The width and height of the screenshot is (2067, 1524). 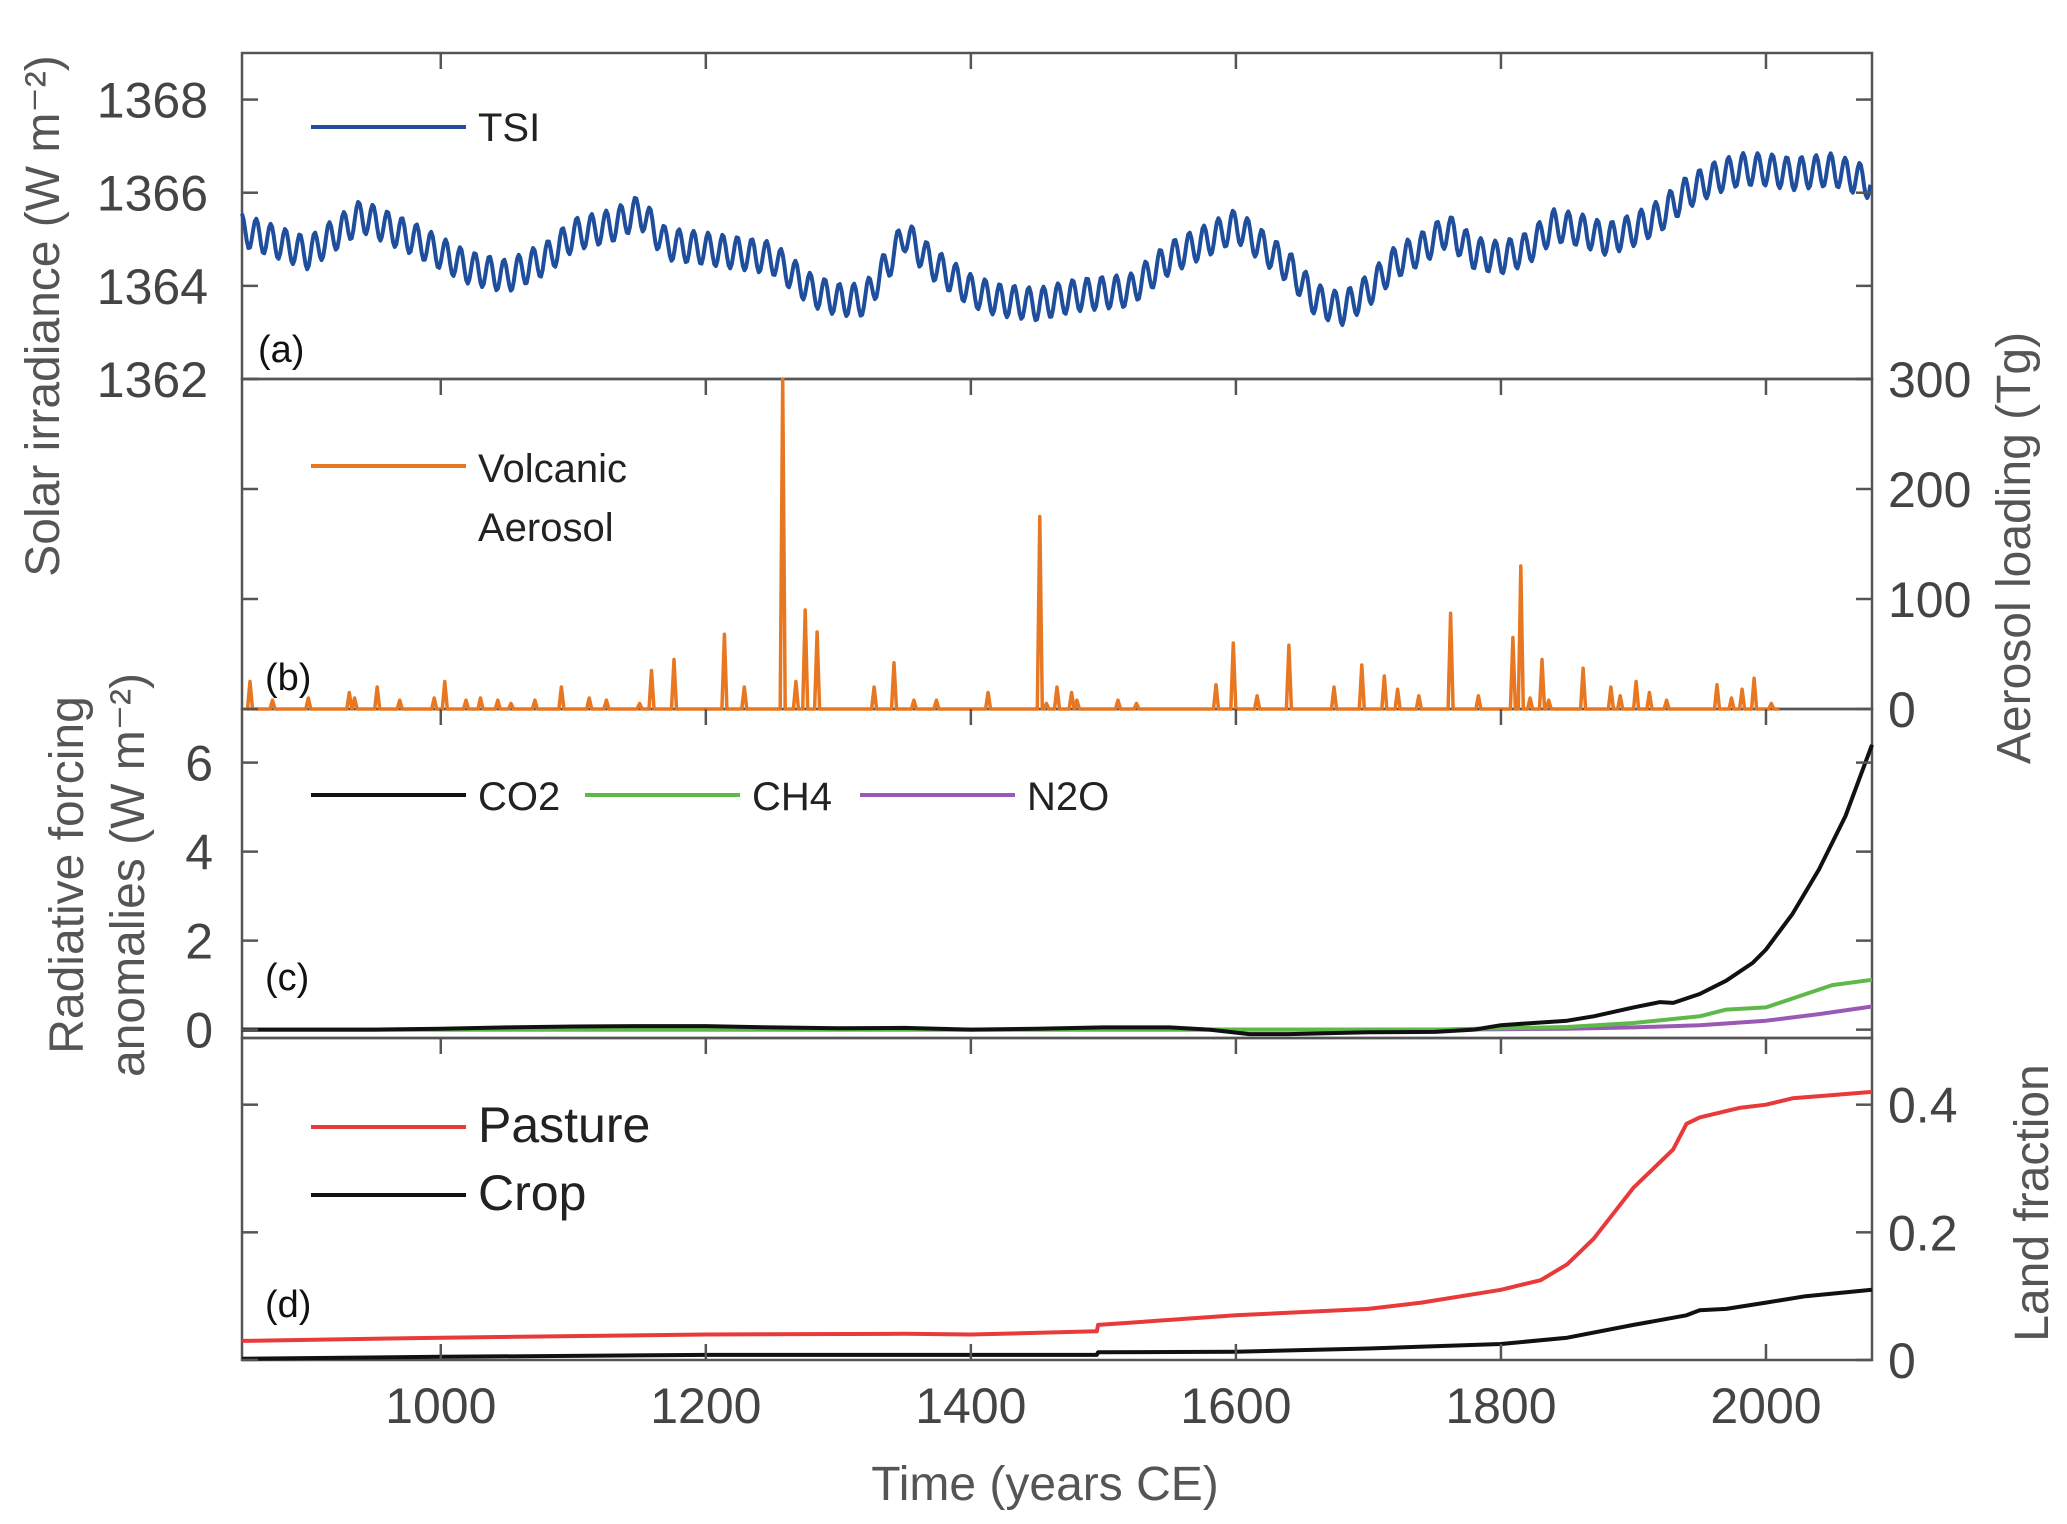 What do you see at coordinates (152, 194) in the screenshot?
I see `ytick-label-a: 1366` at bounding box center [152, 194].